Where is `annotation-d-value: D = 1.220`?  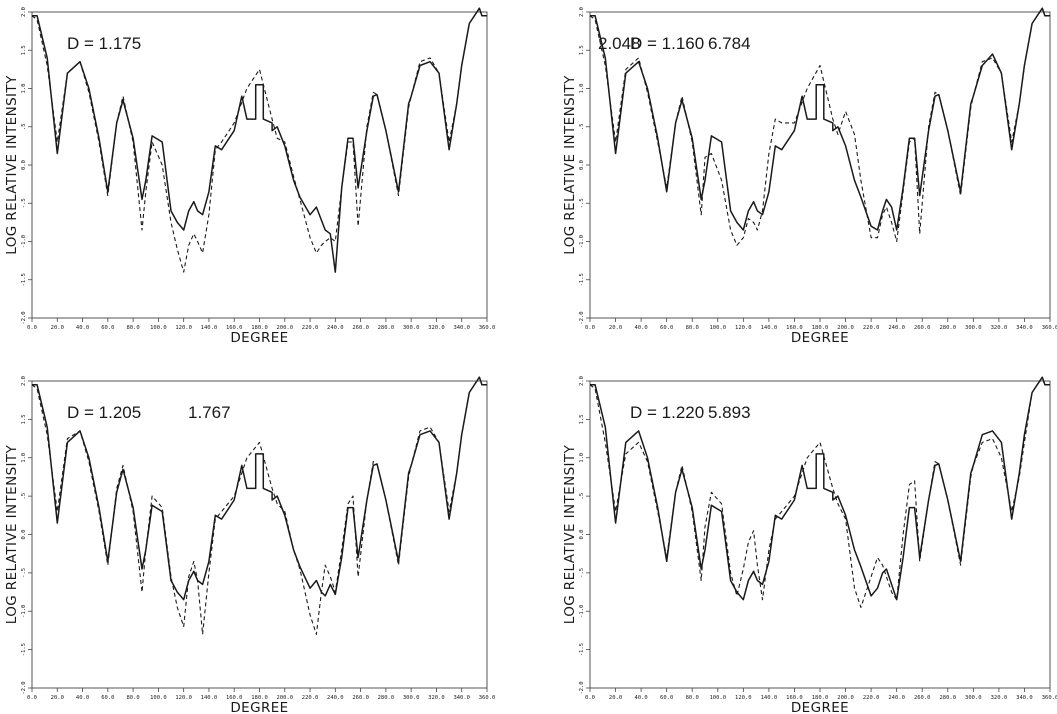 annotation-d-value: D = 1.220 is located at coordinates (667, 412).